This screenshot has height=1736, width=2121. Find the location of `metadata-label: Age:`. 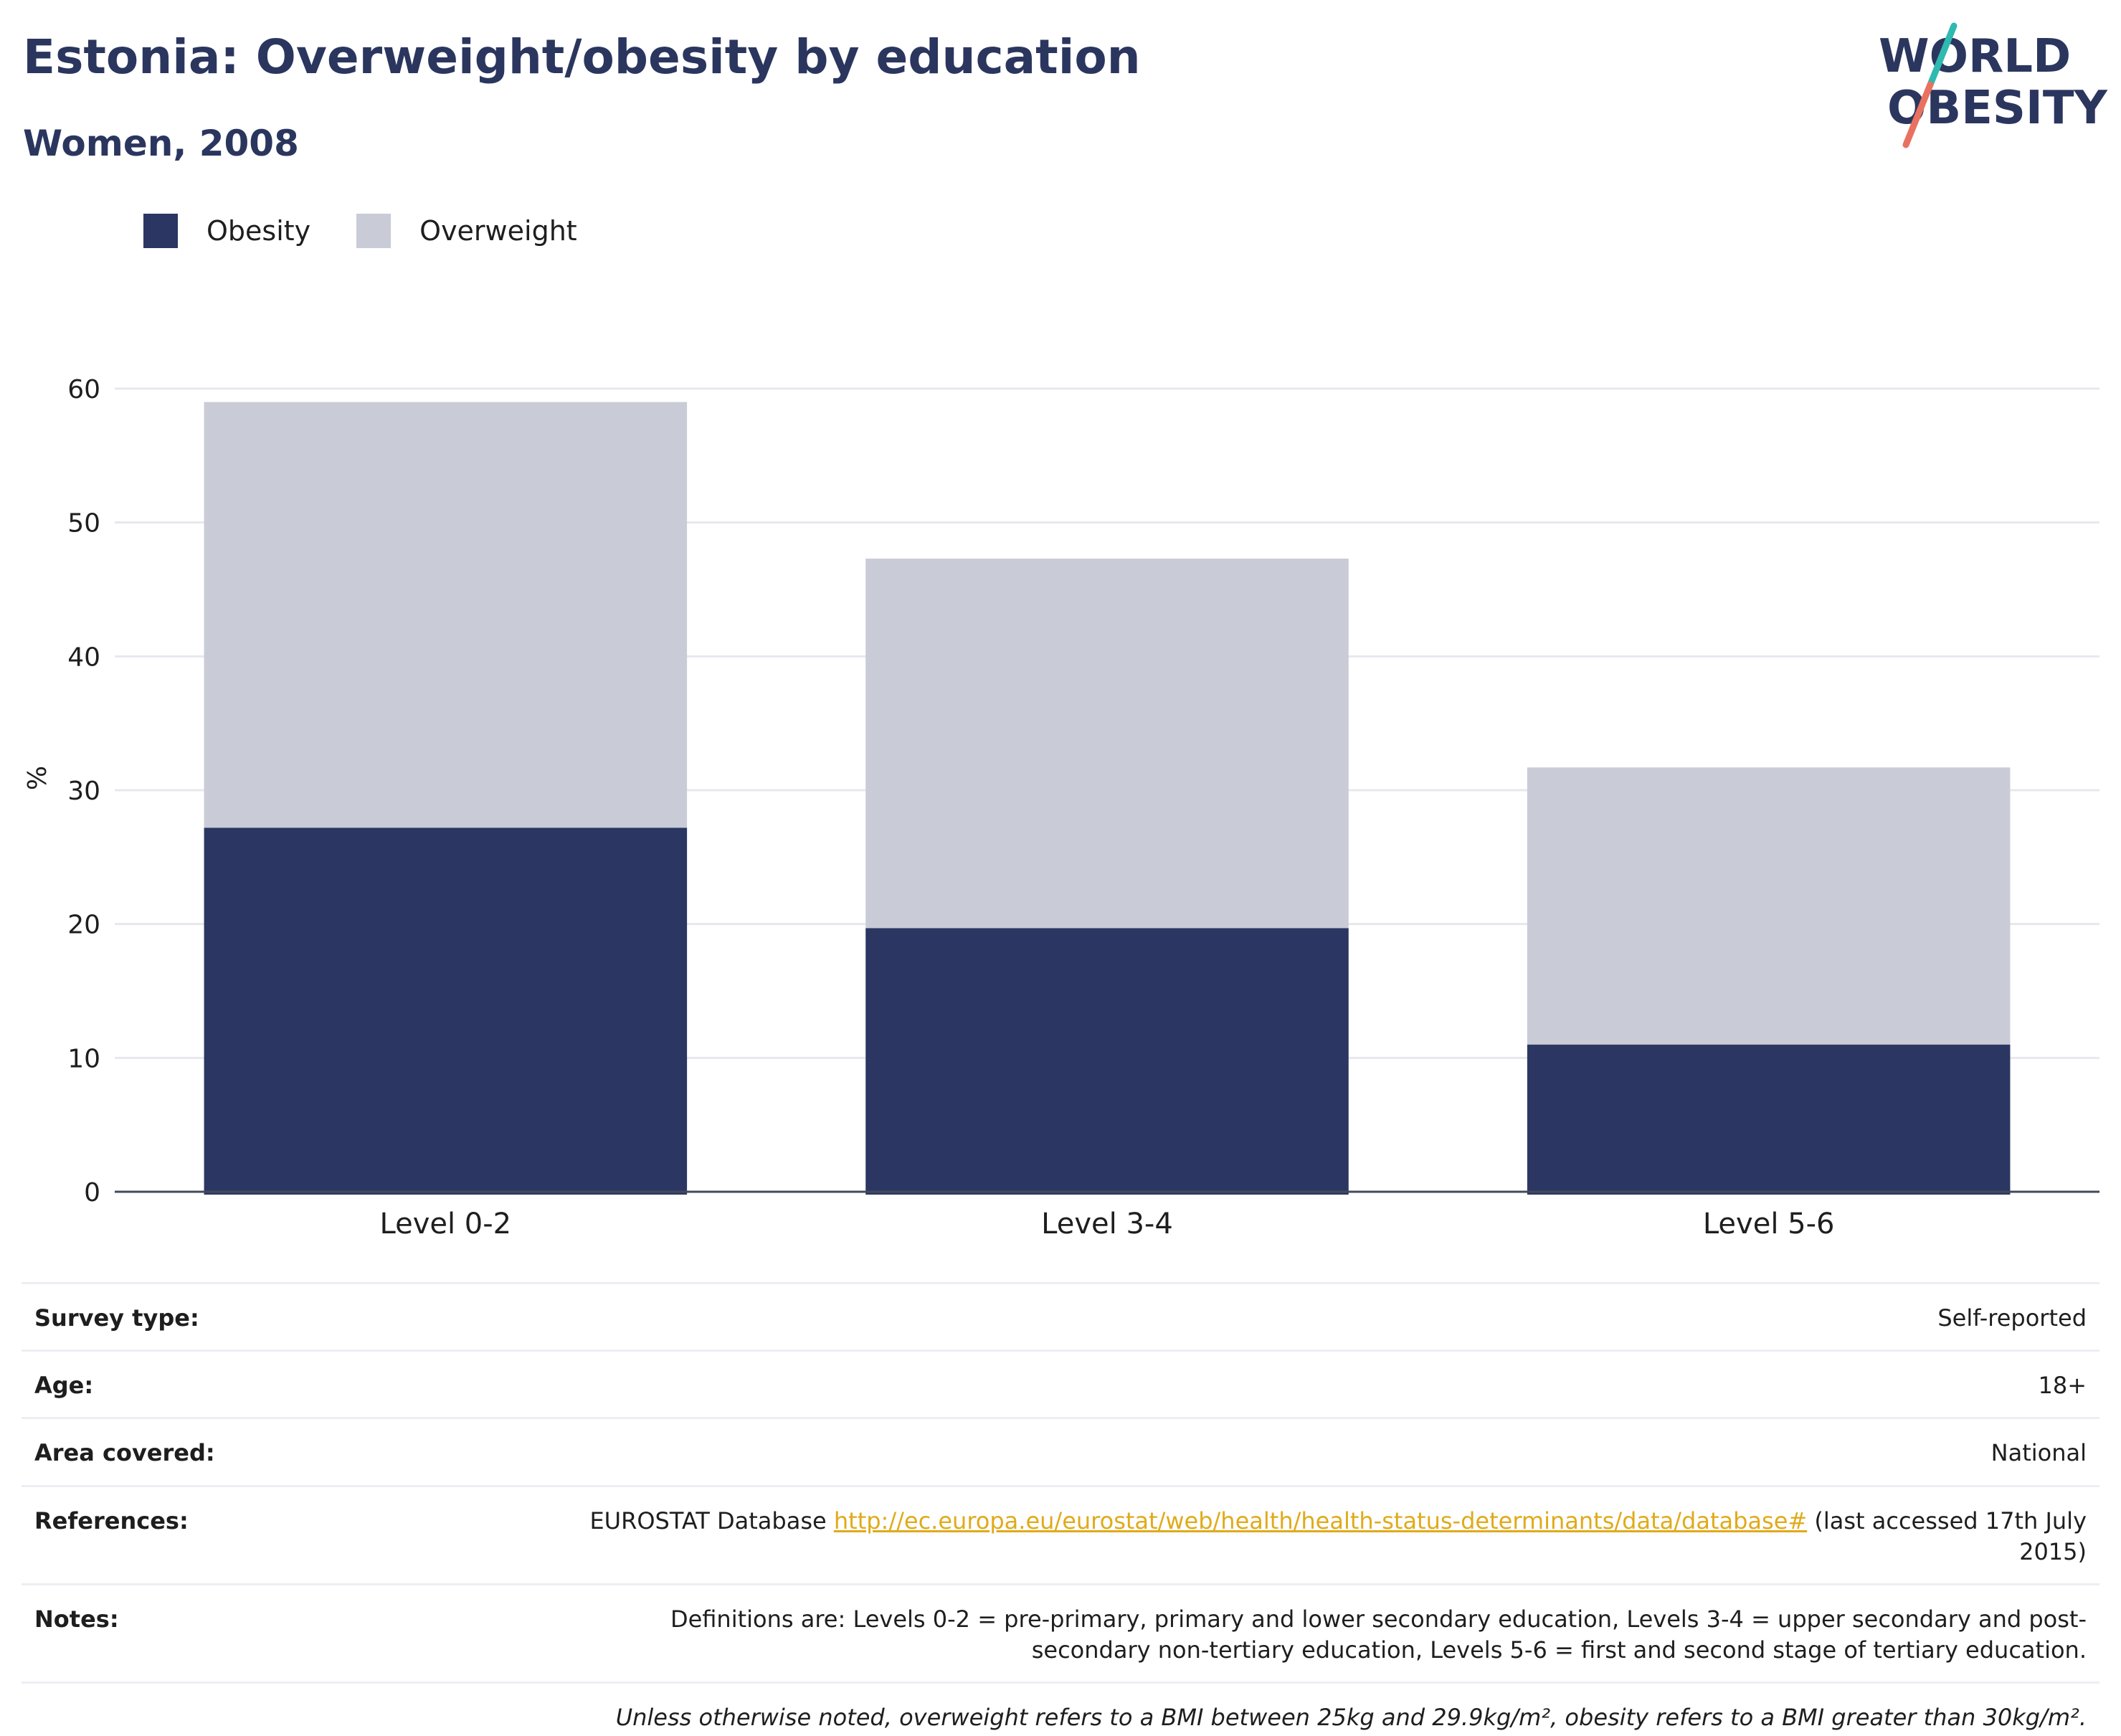

metadata-label: Age: is located at coordinates (64, 1386).